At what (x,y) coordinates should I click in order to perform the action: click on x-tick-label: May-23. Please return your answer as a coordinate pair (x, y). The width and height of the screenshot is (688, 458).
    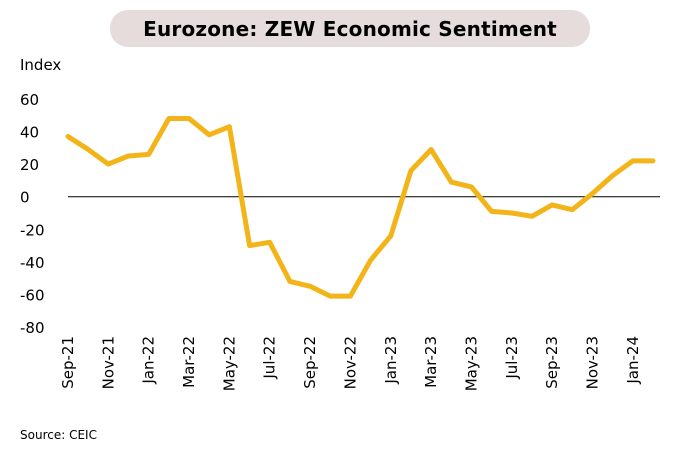
    Looking at the image, I should click on (471, 363).